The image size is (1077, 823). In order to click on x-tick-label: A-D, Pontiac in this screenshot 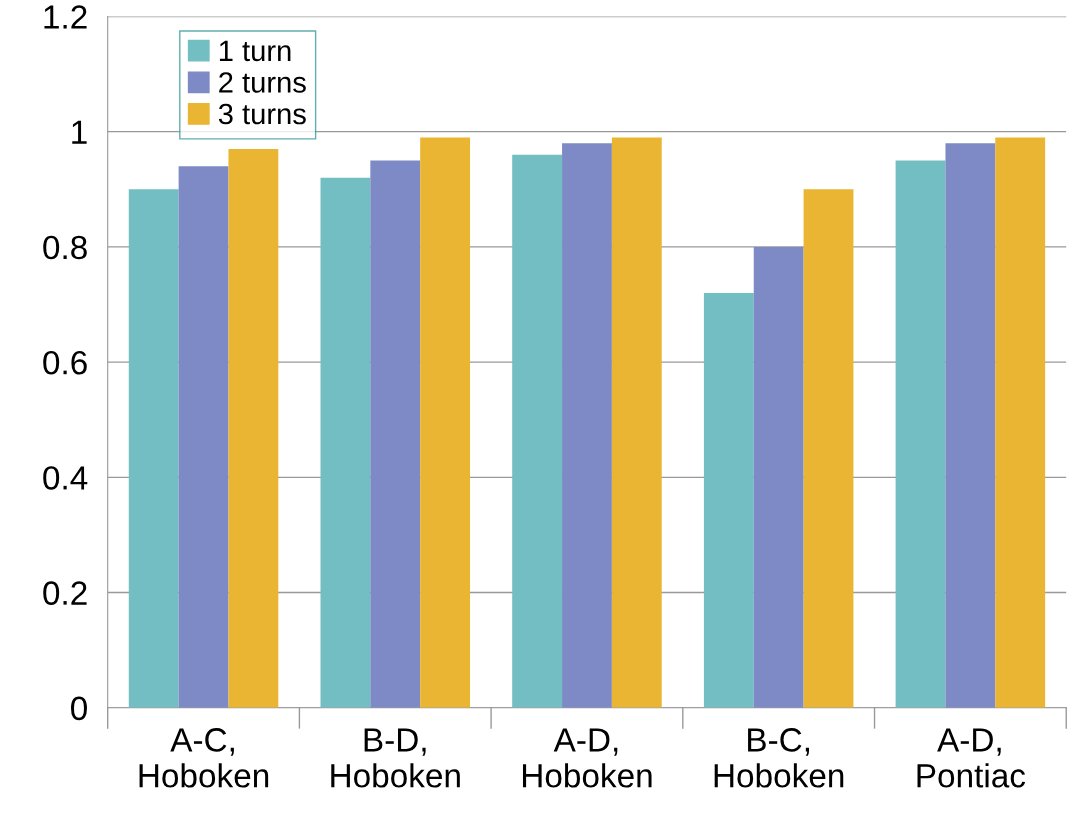, I will do `click(971, 758)`.